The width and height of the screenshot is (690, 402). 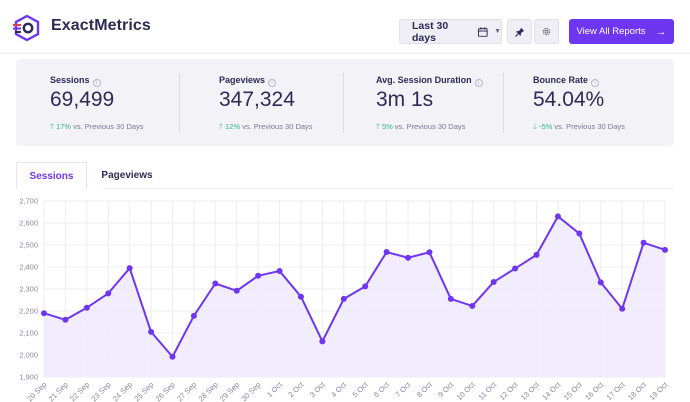 I want to click on pin-button, so click(x=519, y=31).